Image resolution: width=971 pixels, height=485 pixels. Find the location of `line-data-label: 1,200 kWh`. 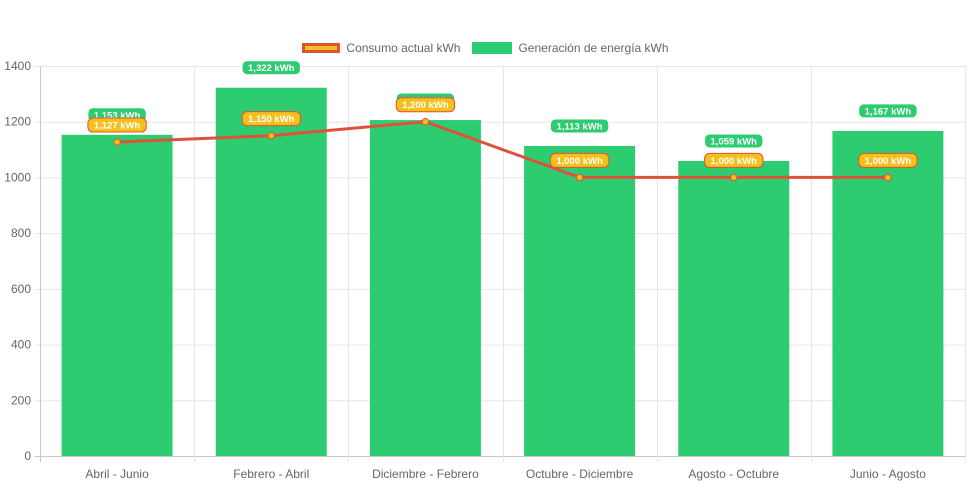

line-data-label: 1,200 kWh is located at coordinates (425, 105).